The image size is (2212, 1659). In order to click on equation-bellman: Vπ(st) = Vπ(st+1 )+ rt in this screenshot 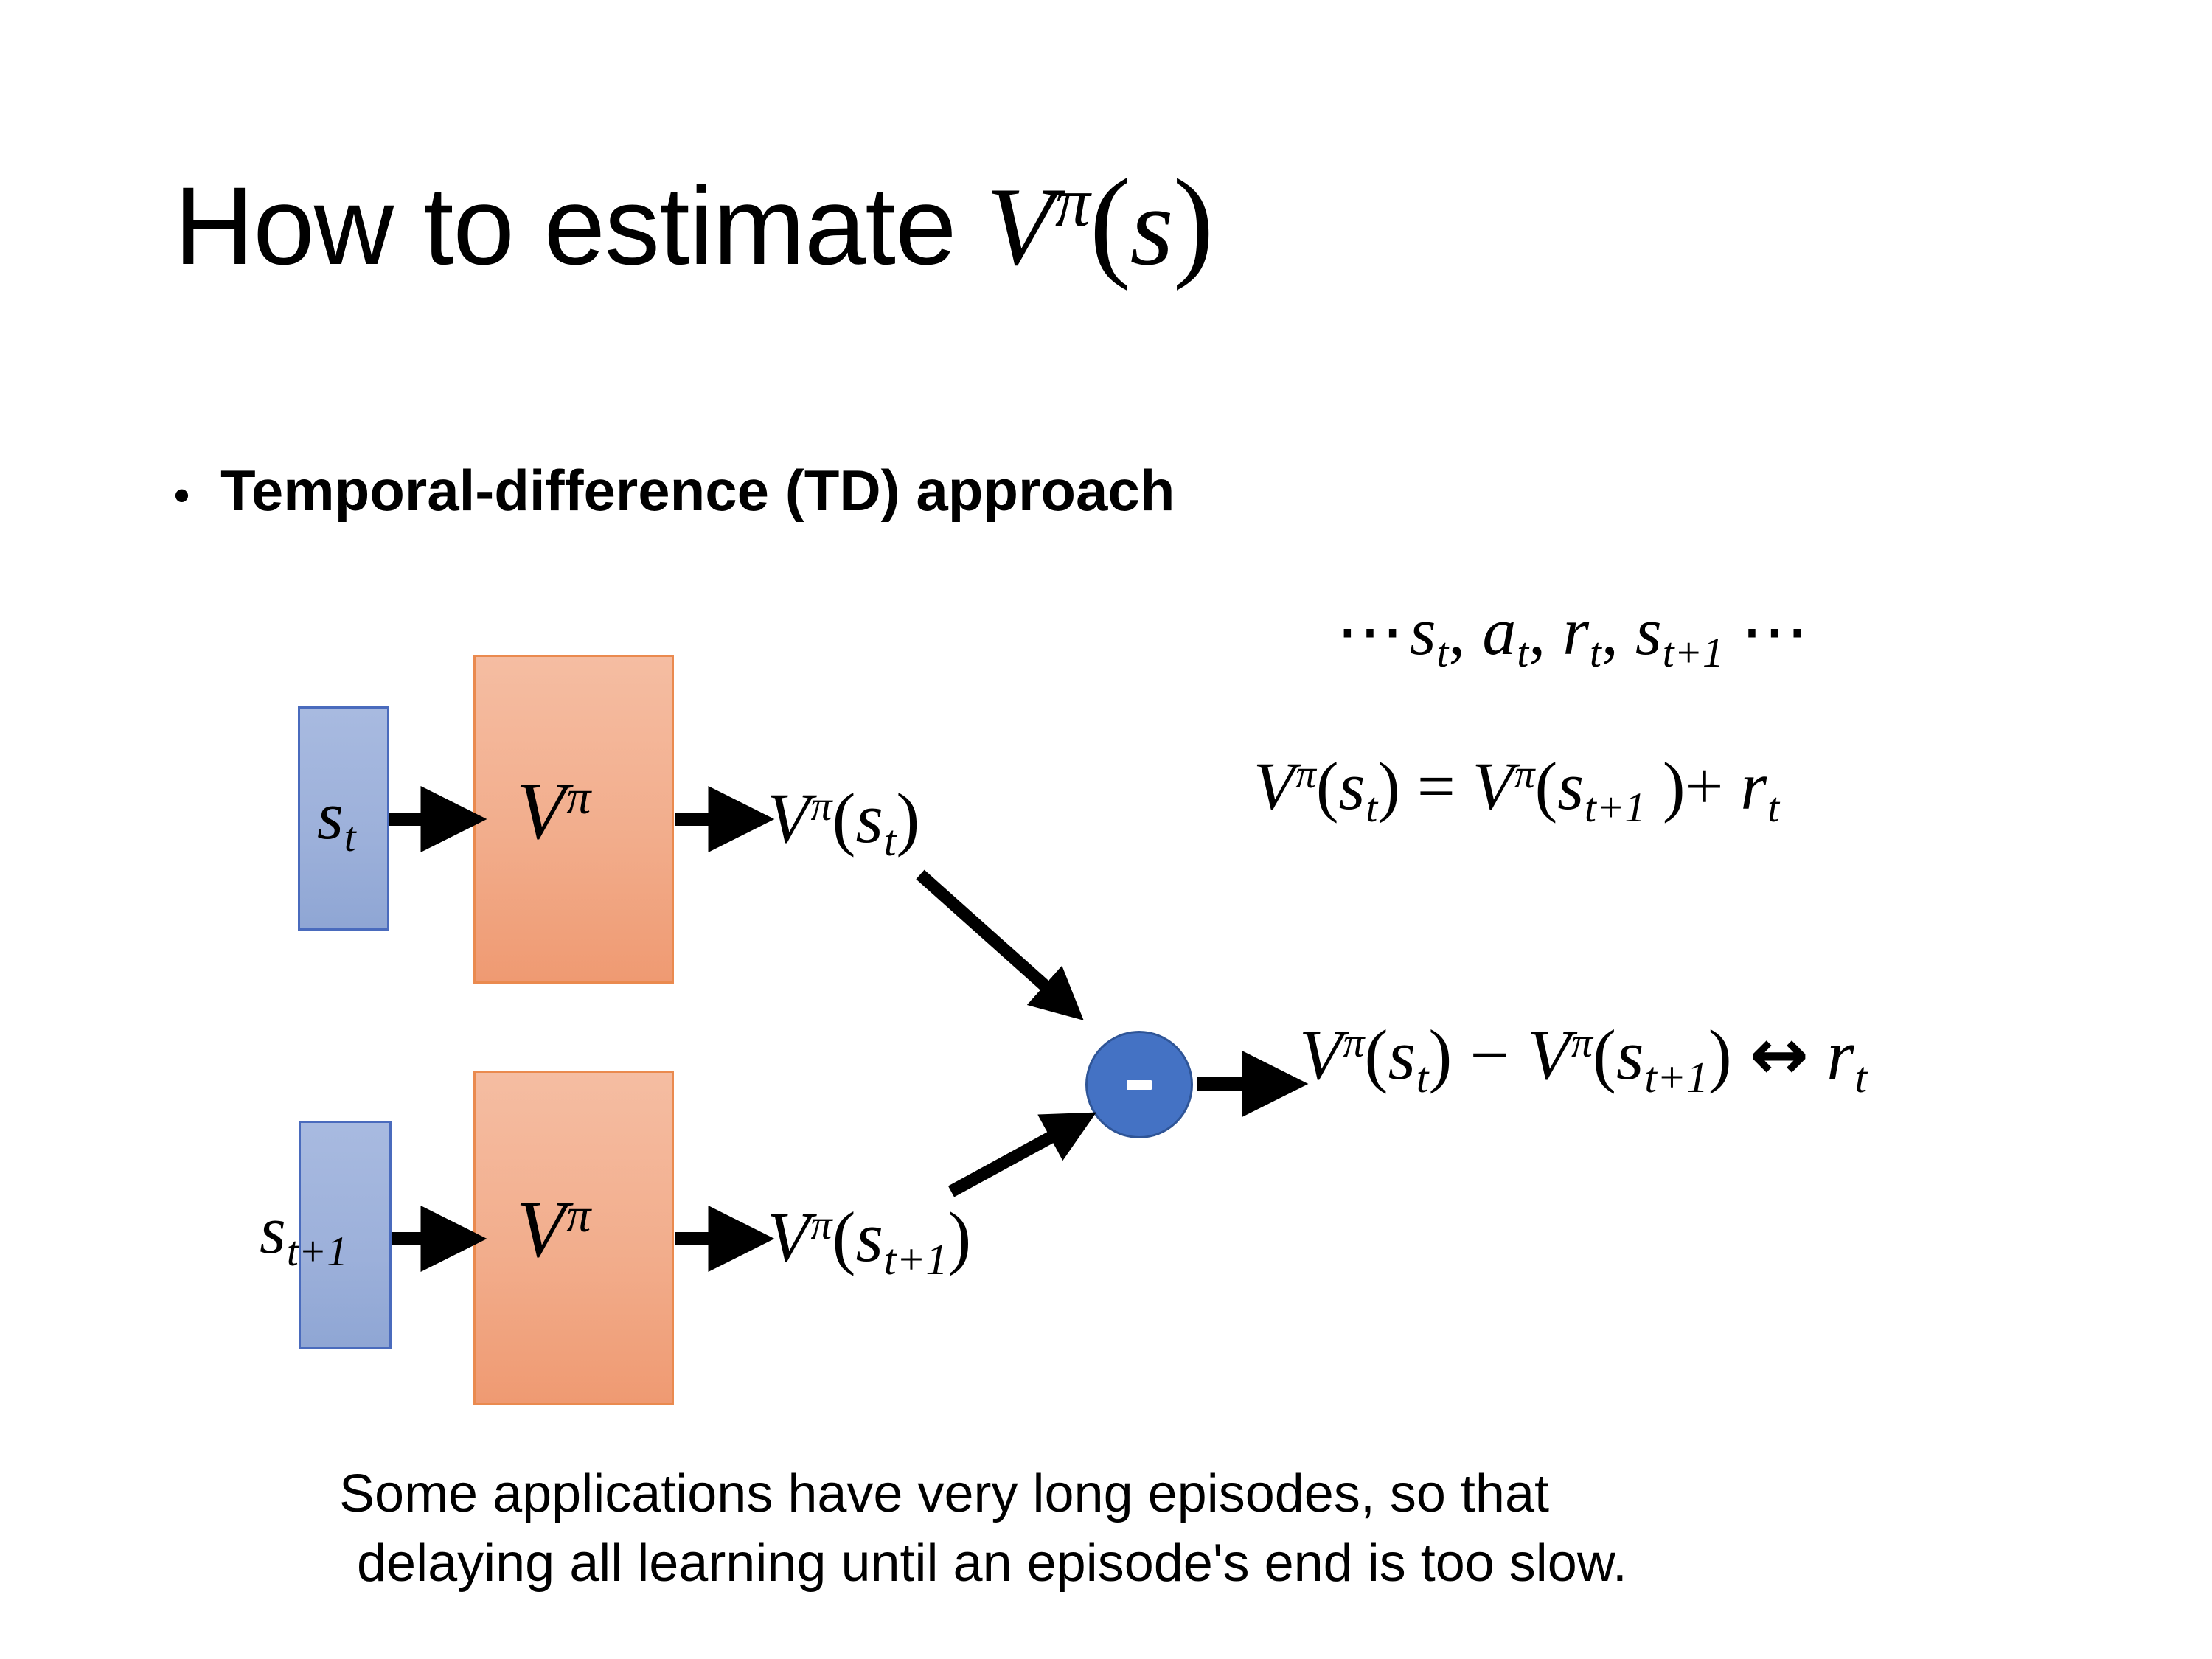, I will do `click(1516, 790)`.